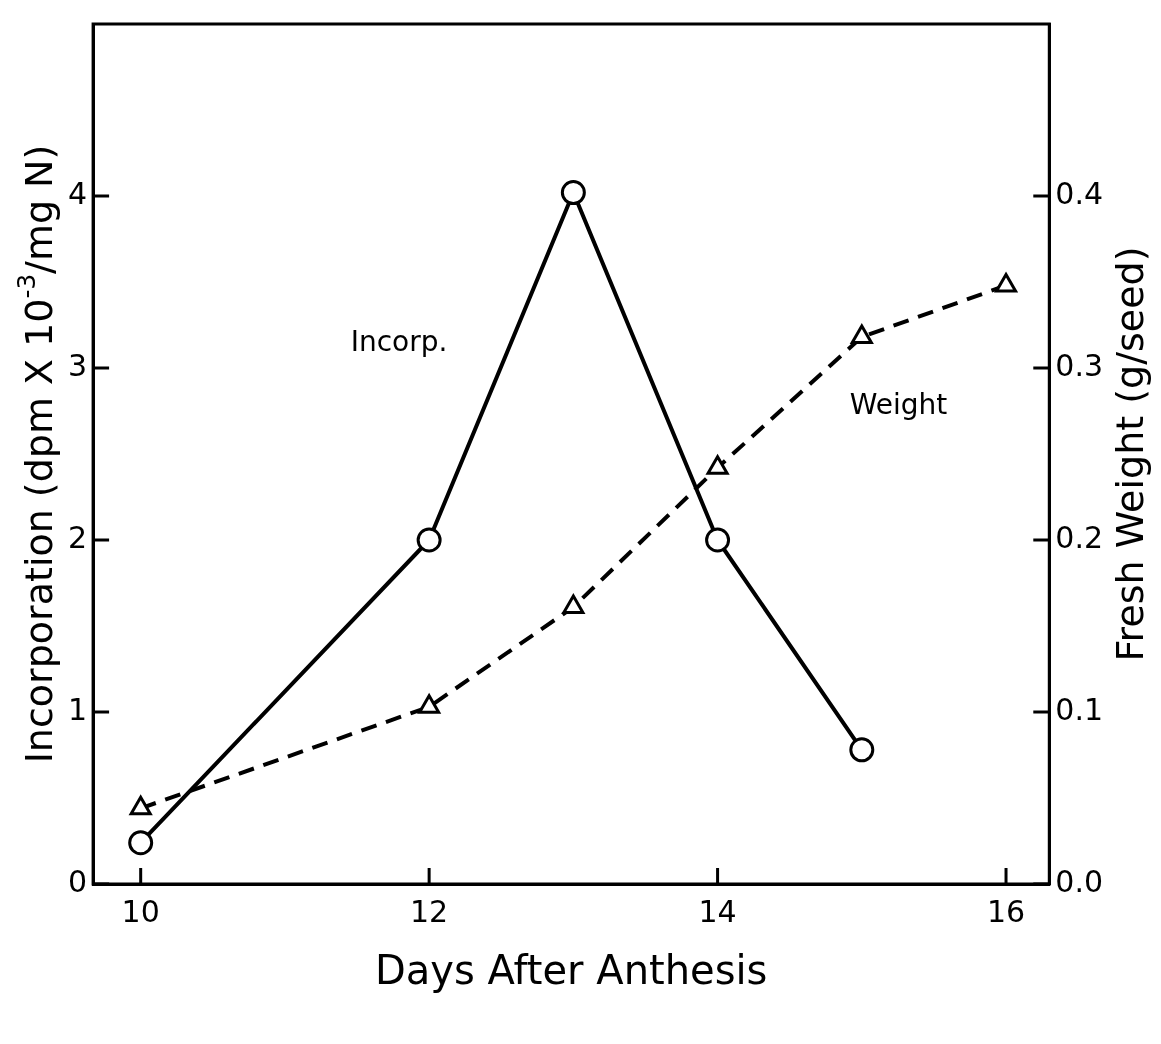  I want to click on x-tick-label: 16, so click(1006, 911).